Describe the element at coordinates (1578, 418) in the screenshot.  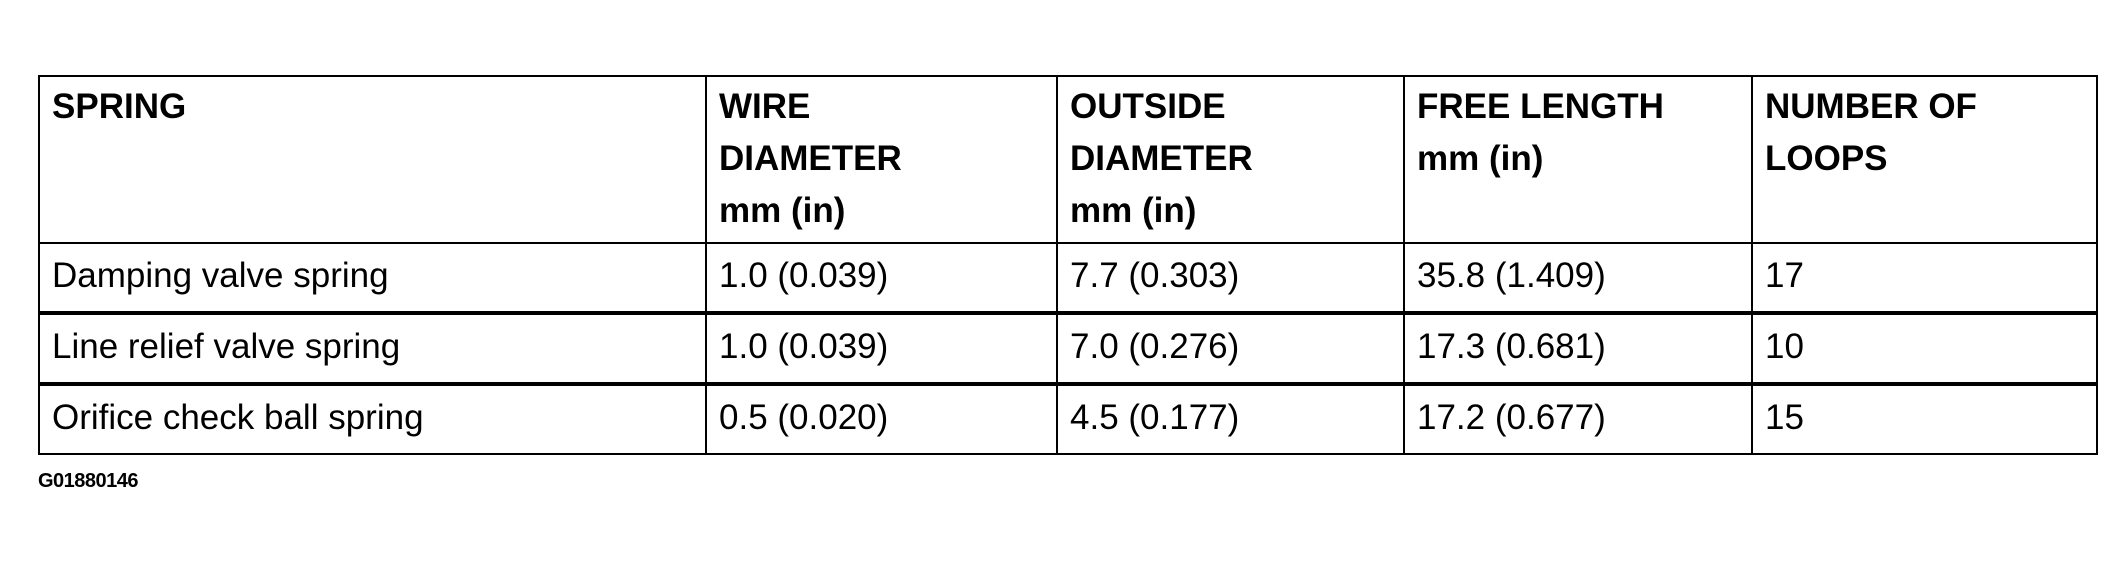
I see `cell-free-length: 17.2 (0.677)` at that location.